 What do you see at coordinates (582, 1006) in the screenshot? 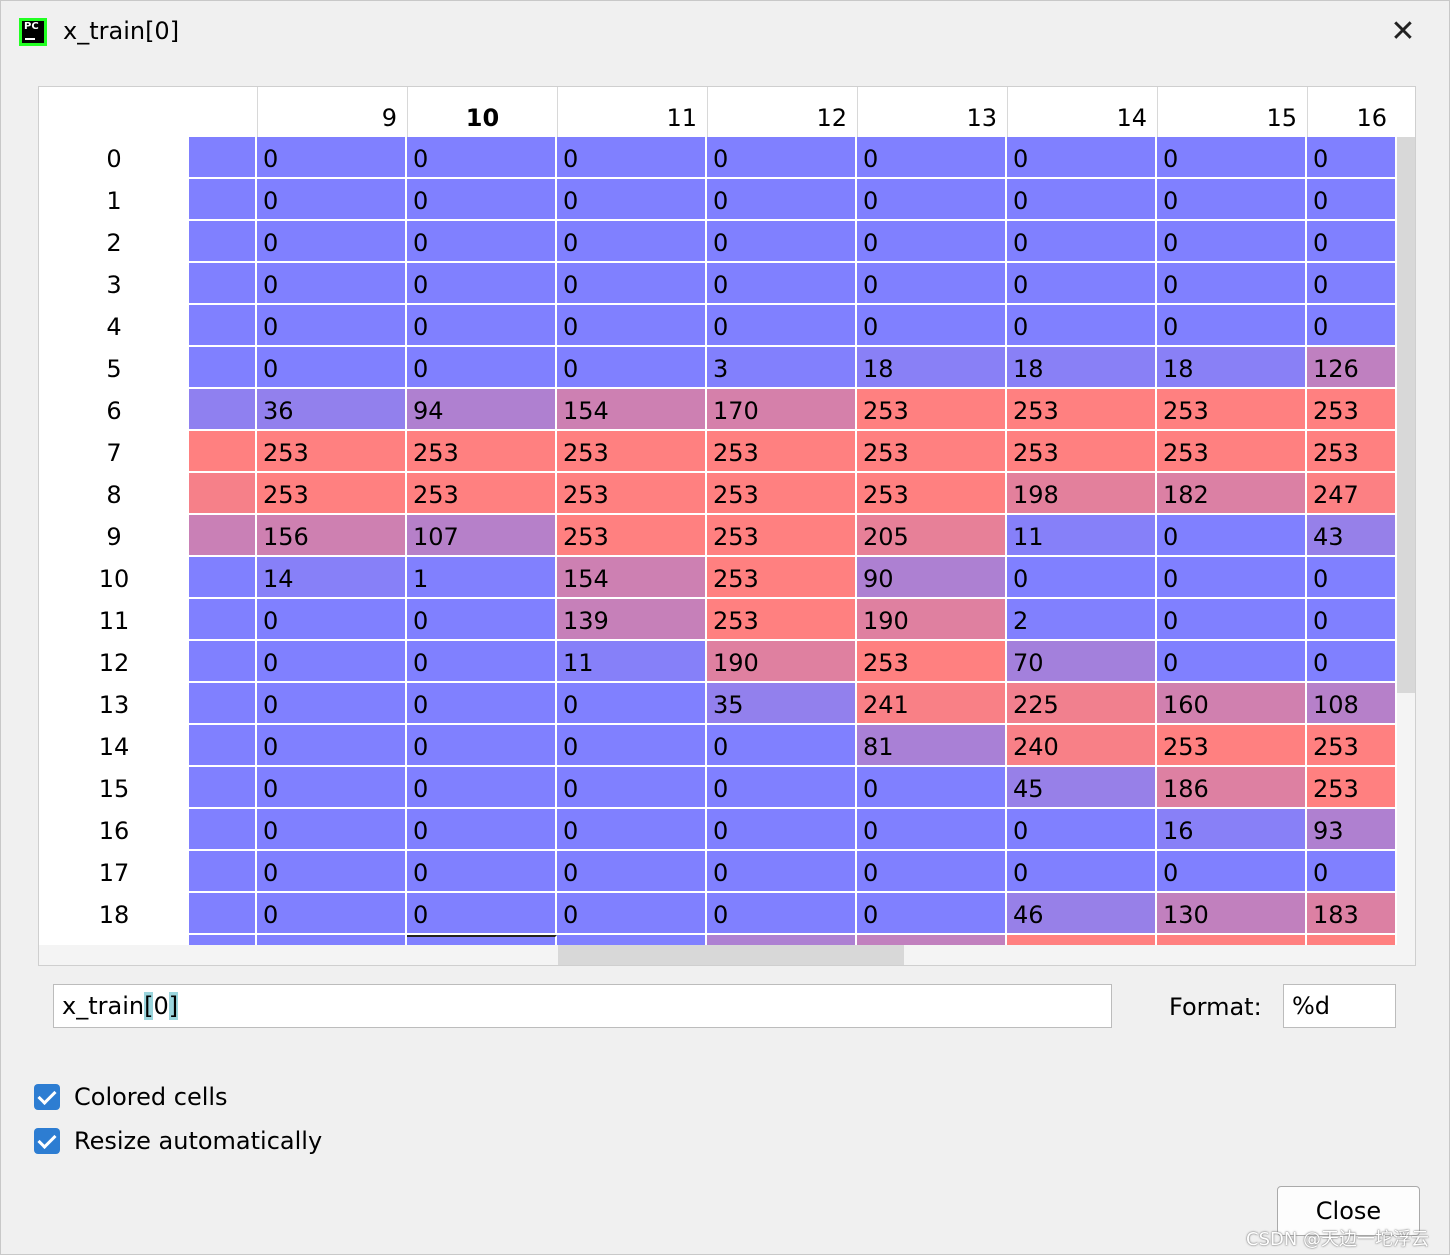
I see `expression-input: x_train[0]` at bounding box center [582, 1006].